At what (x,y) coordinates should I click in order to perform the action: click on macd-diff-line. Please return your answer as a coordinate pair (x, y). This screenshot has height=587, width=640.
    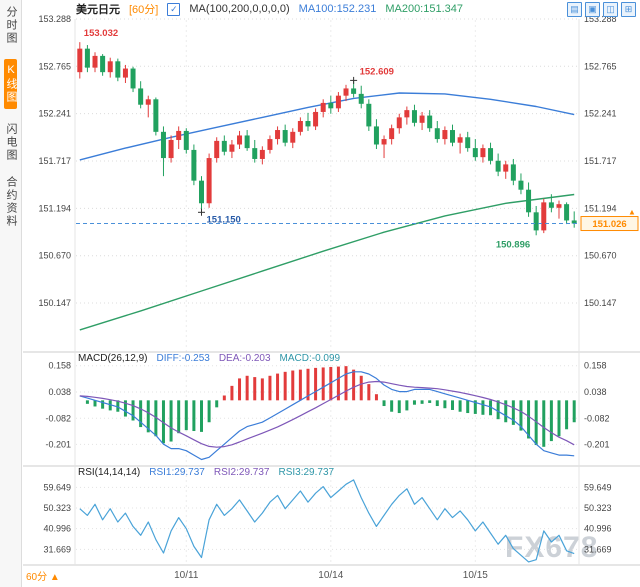
    Looking at the image, I should click on (327, 416).